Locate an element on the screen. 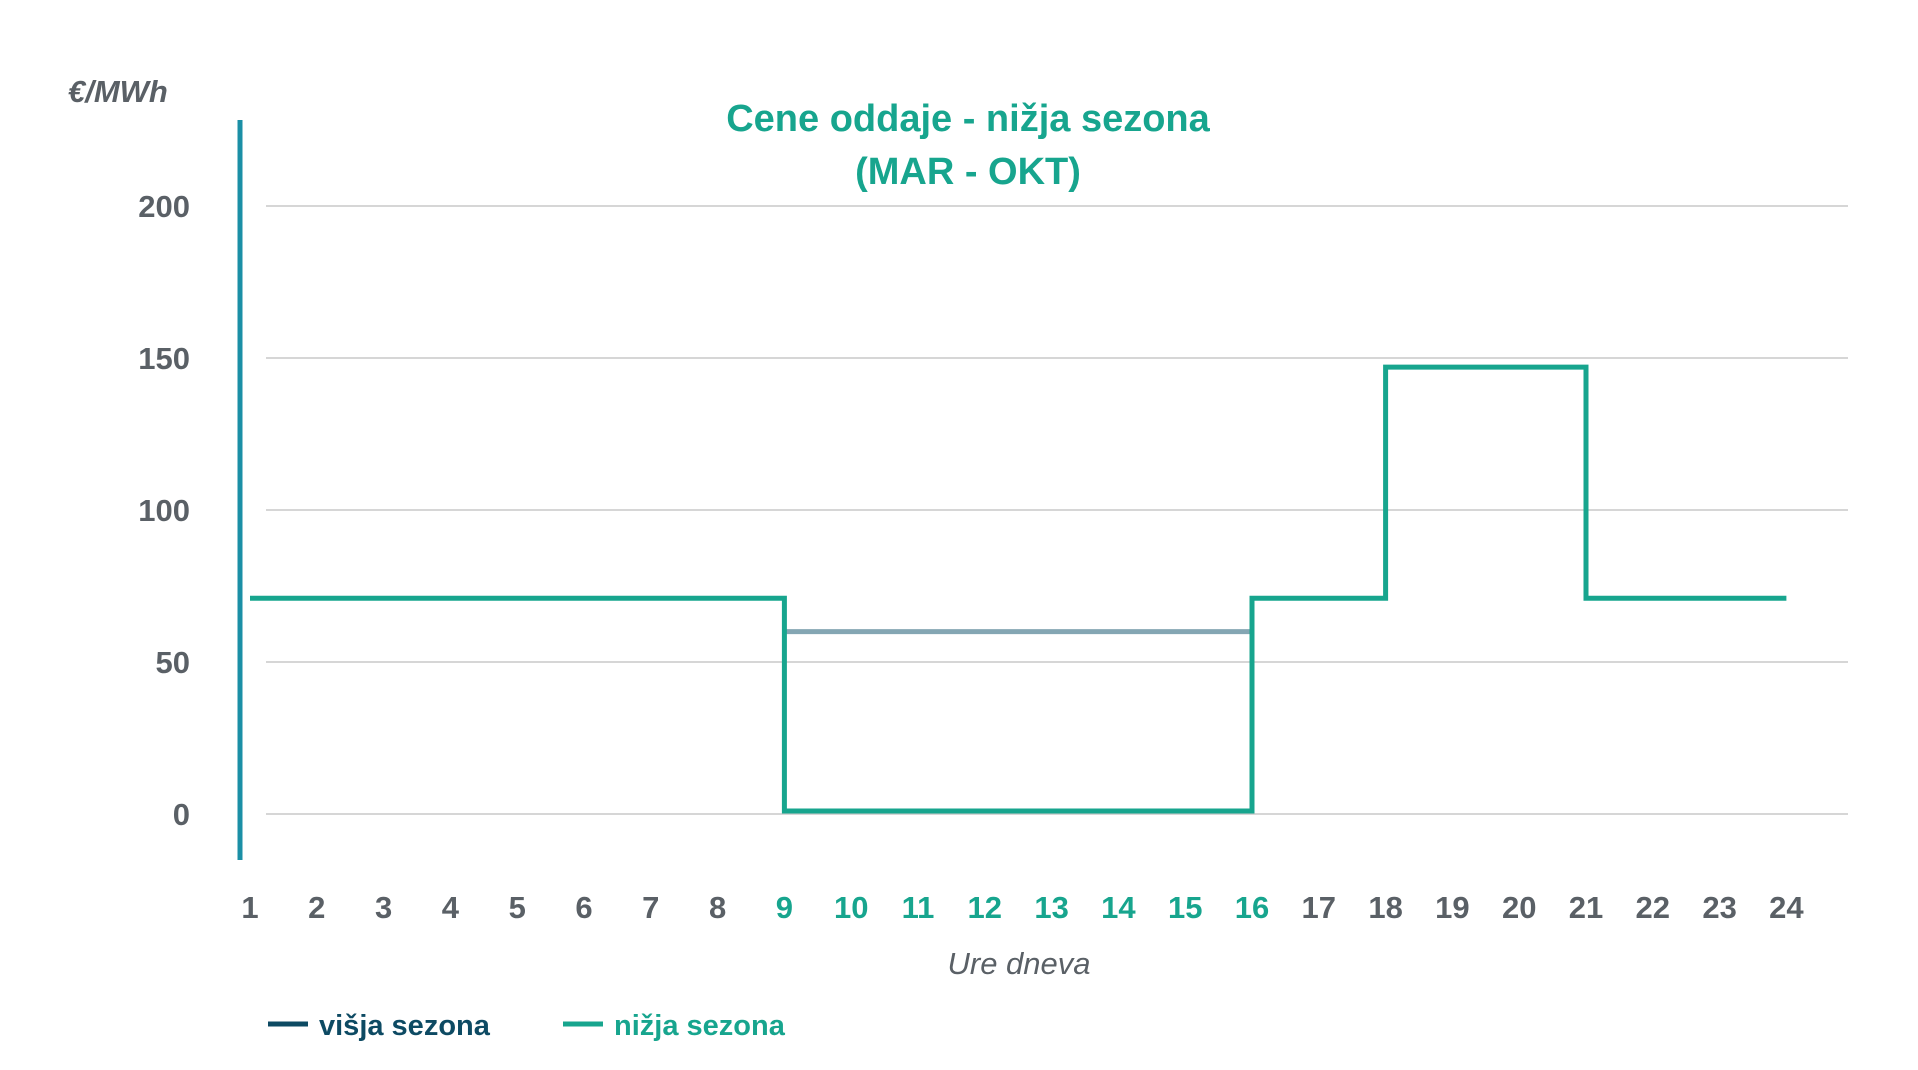  x-tick-23: 23 is located at coordinates (1719, 907).